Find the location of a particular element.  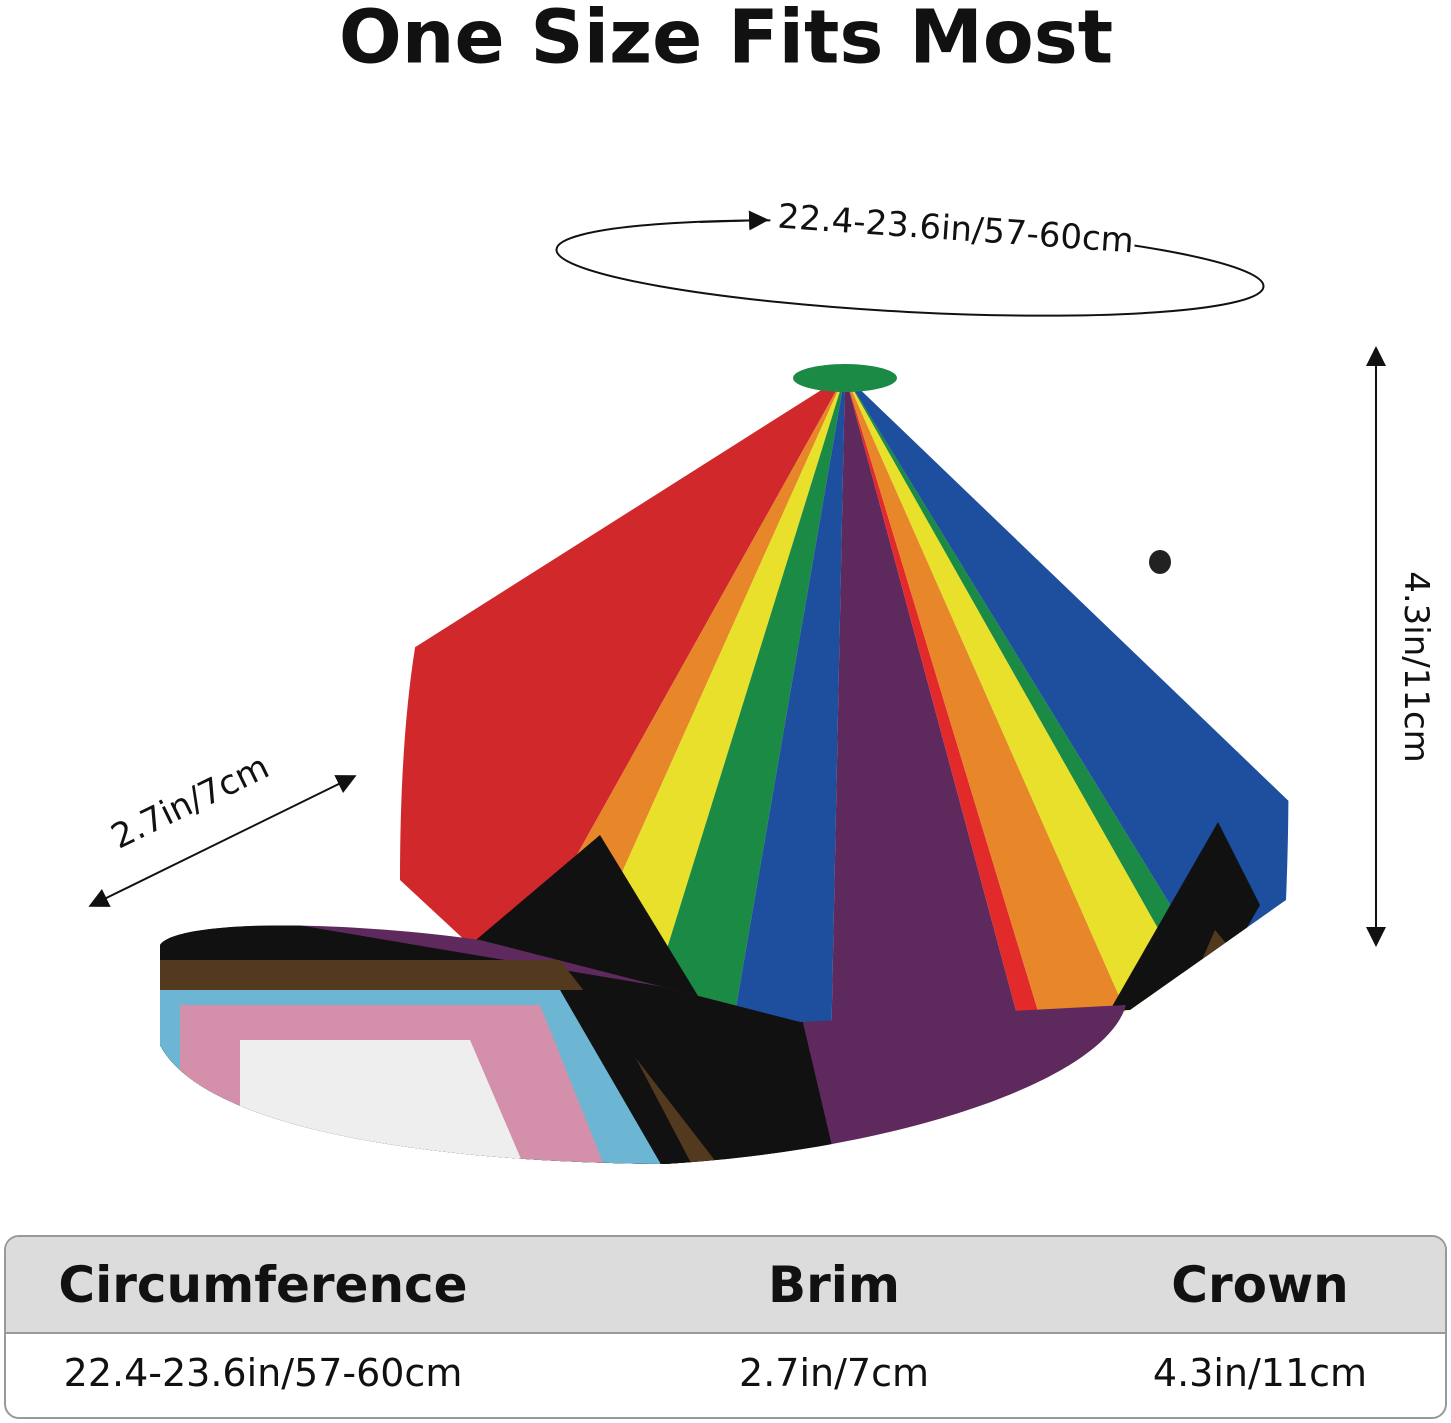

title: One Size Fits Most is located at coordinates (726, 40).